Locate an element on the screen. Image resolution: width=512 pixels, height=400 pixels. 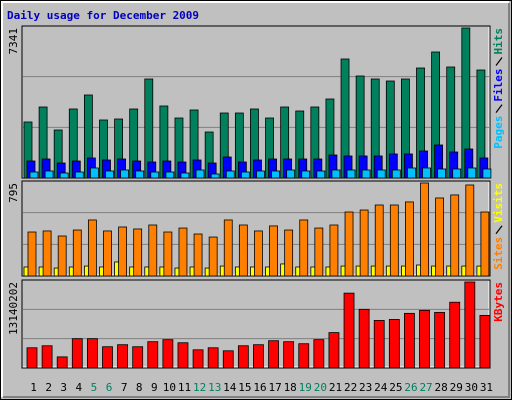
x-tick-label: 8 is located at coordinates (139, 387).